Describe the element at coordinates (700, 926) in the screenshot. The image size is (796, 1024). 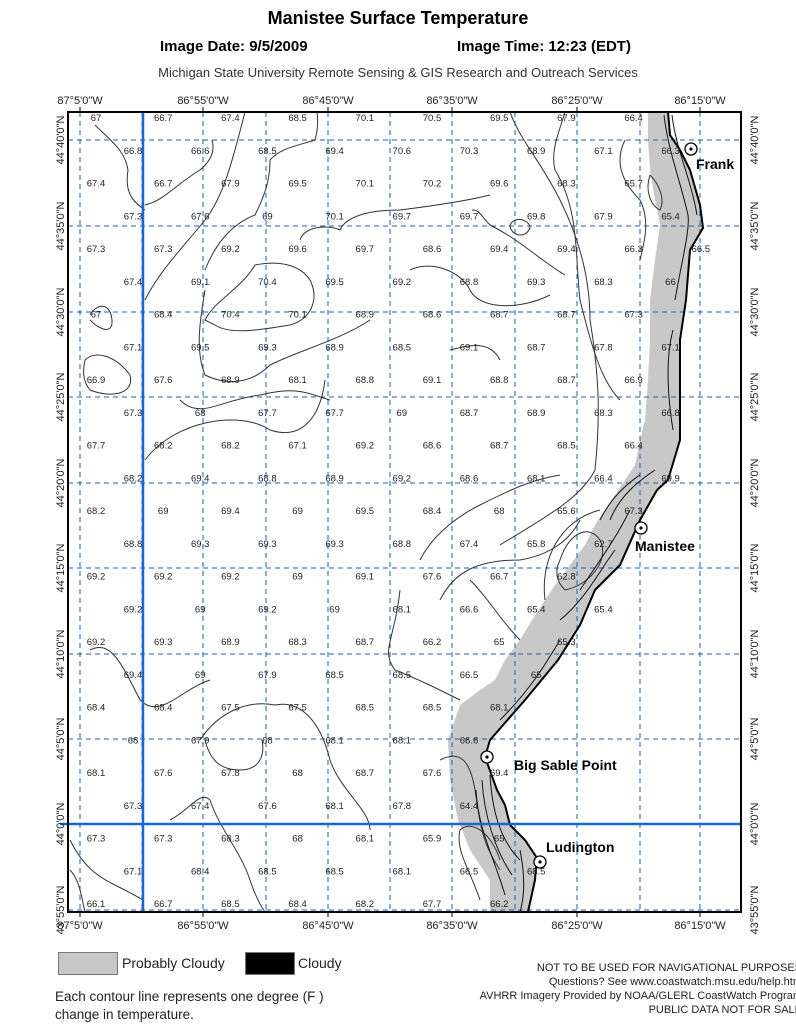
I see `longitude-label-bottom: 86°15'0"W` at that location.